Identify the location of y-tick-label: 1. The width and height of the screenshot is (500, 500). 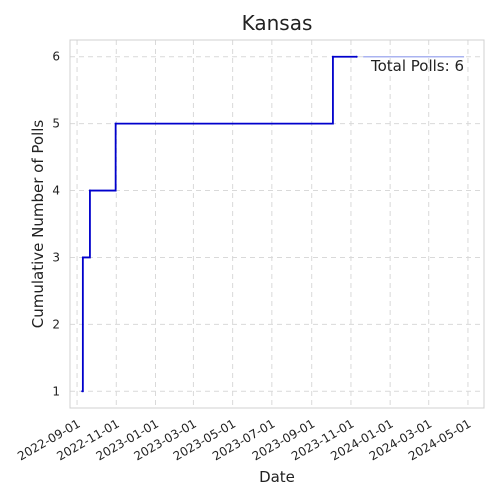
(56, 391).